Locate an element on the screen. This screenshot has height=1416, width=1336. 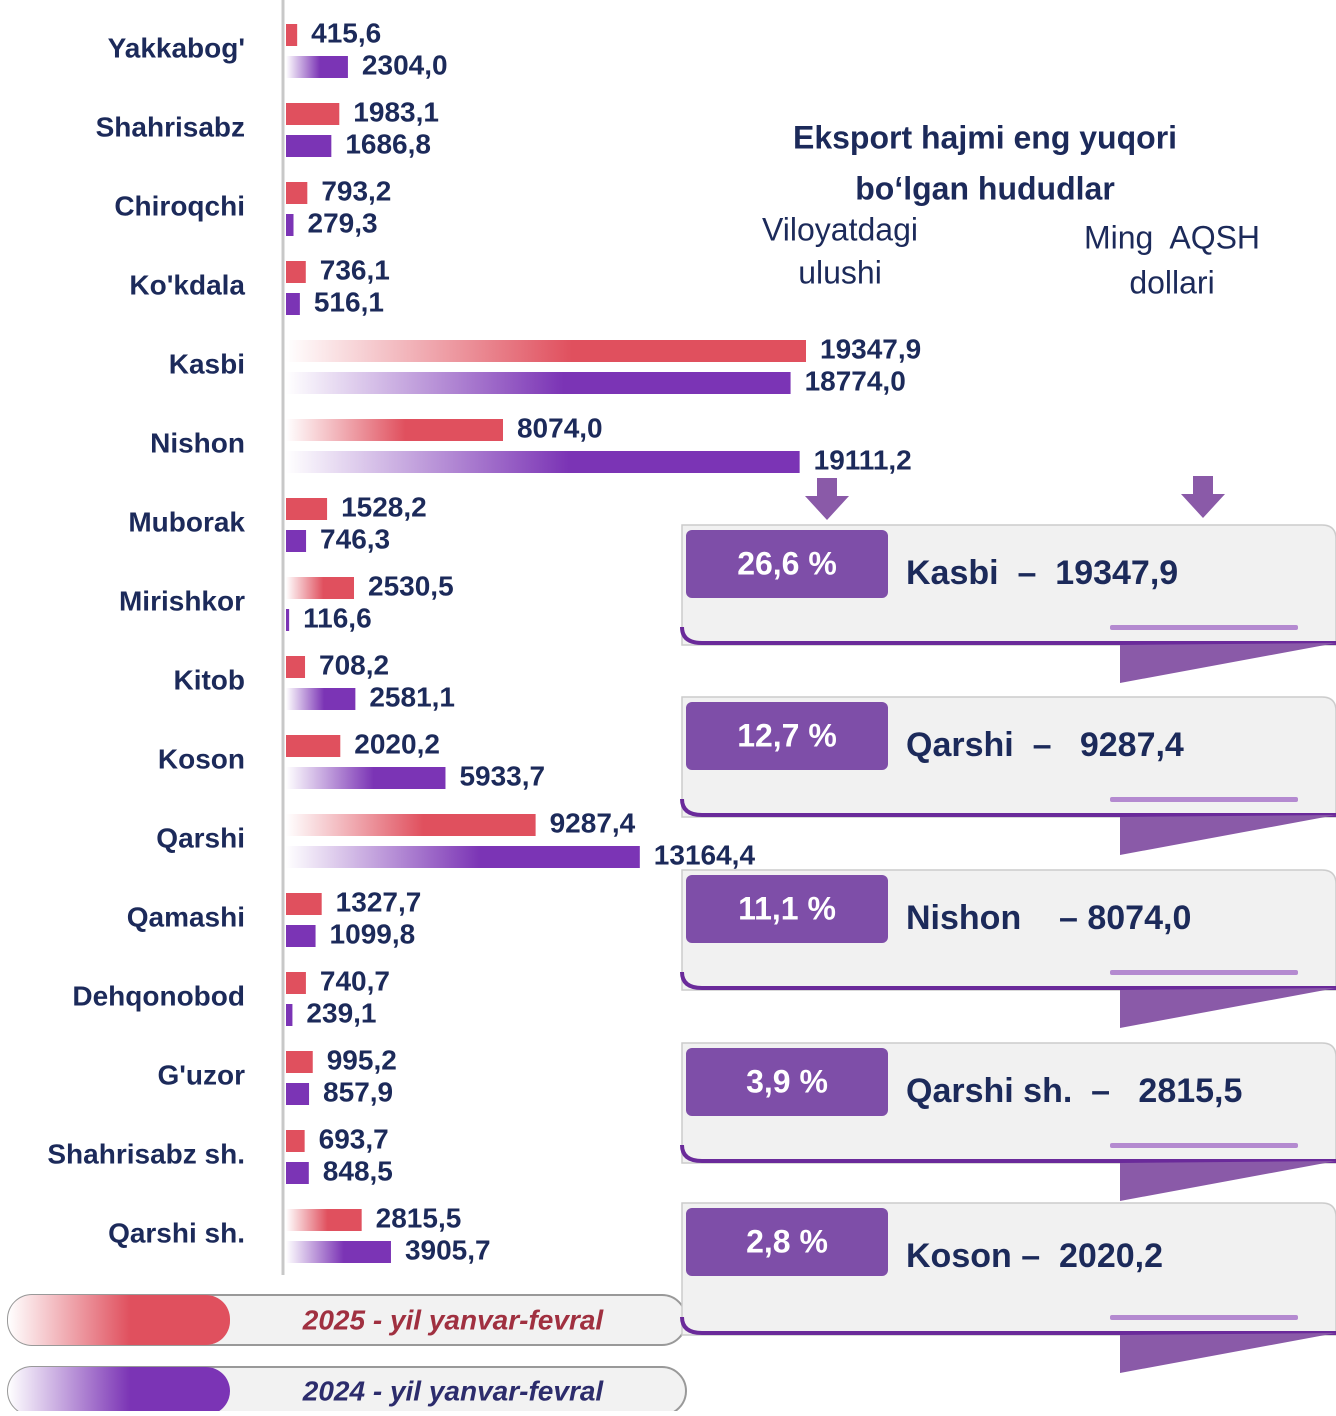
category-label: G'uzor is located at coordinates (201, 1074).